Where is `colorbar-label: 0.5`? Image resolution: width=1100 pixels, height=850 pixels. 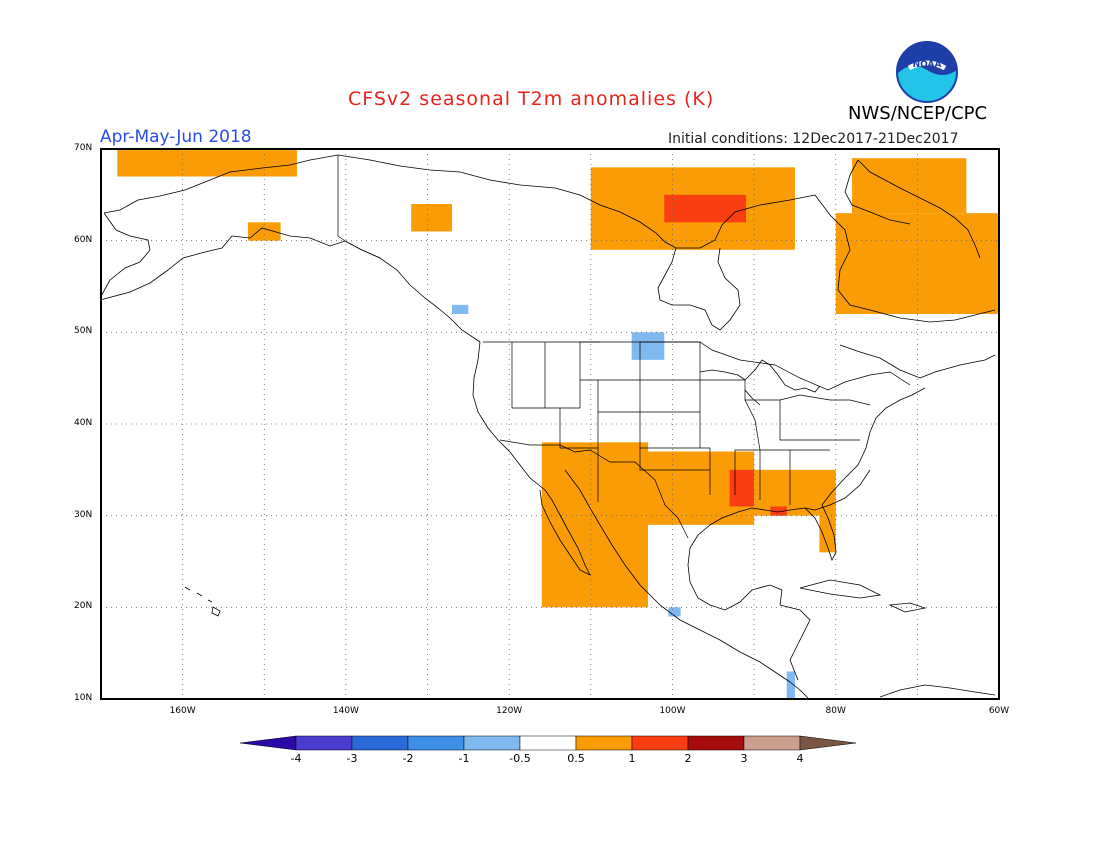
colorbar-label: 0.5 is located at coordinates (576, 758).